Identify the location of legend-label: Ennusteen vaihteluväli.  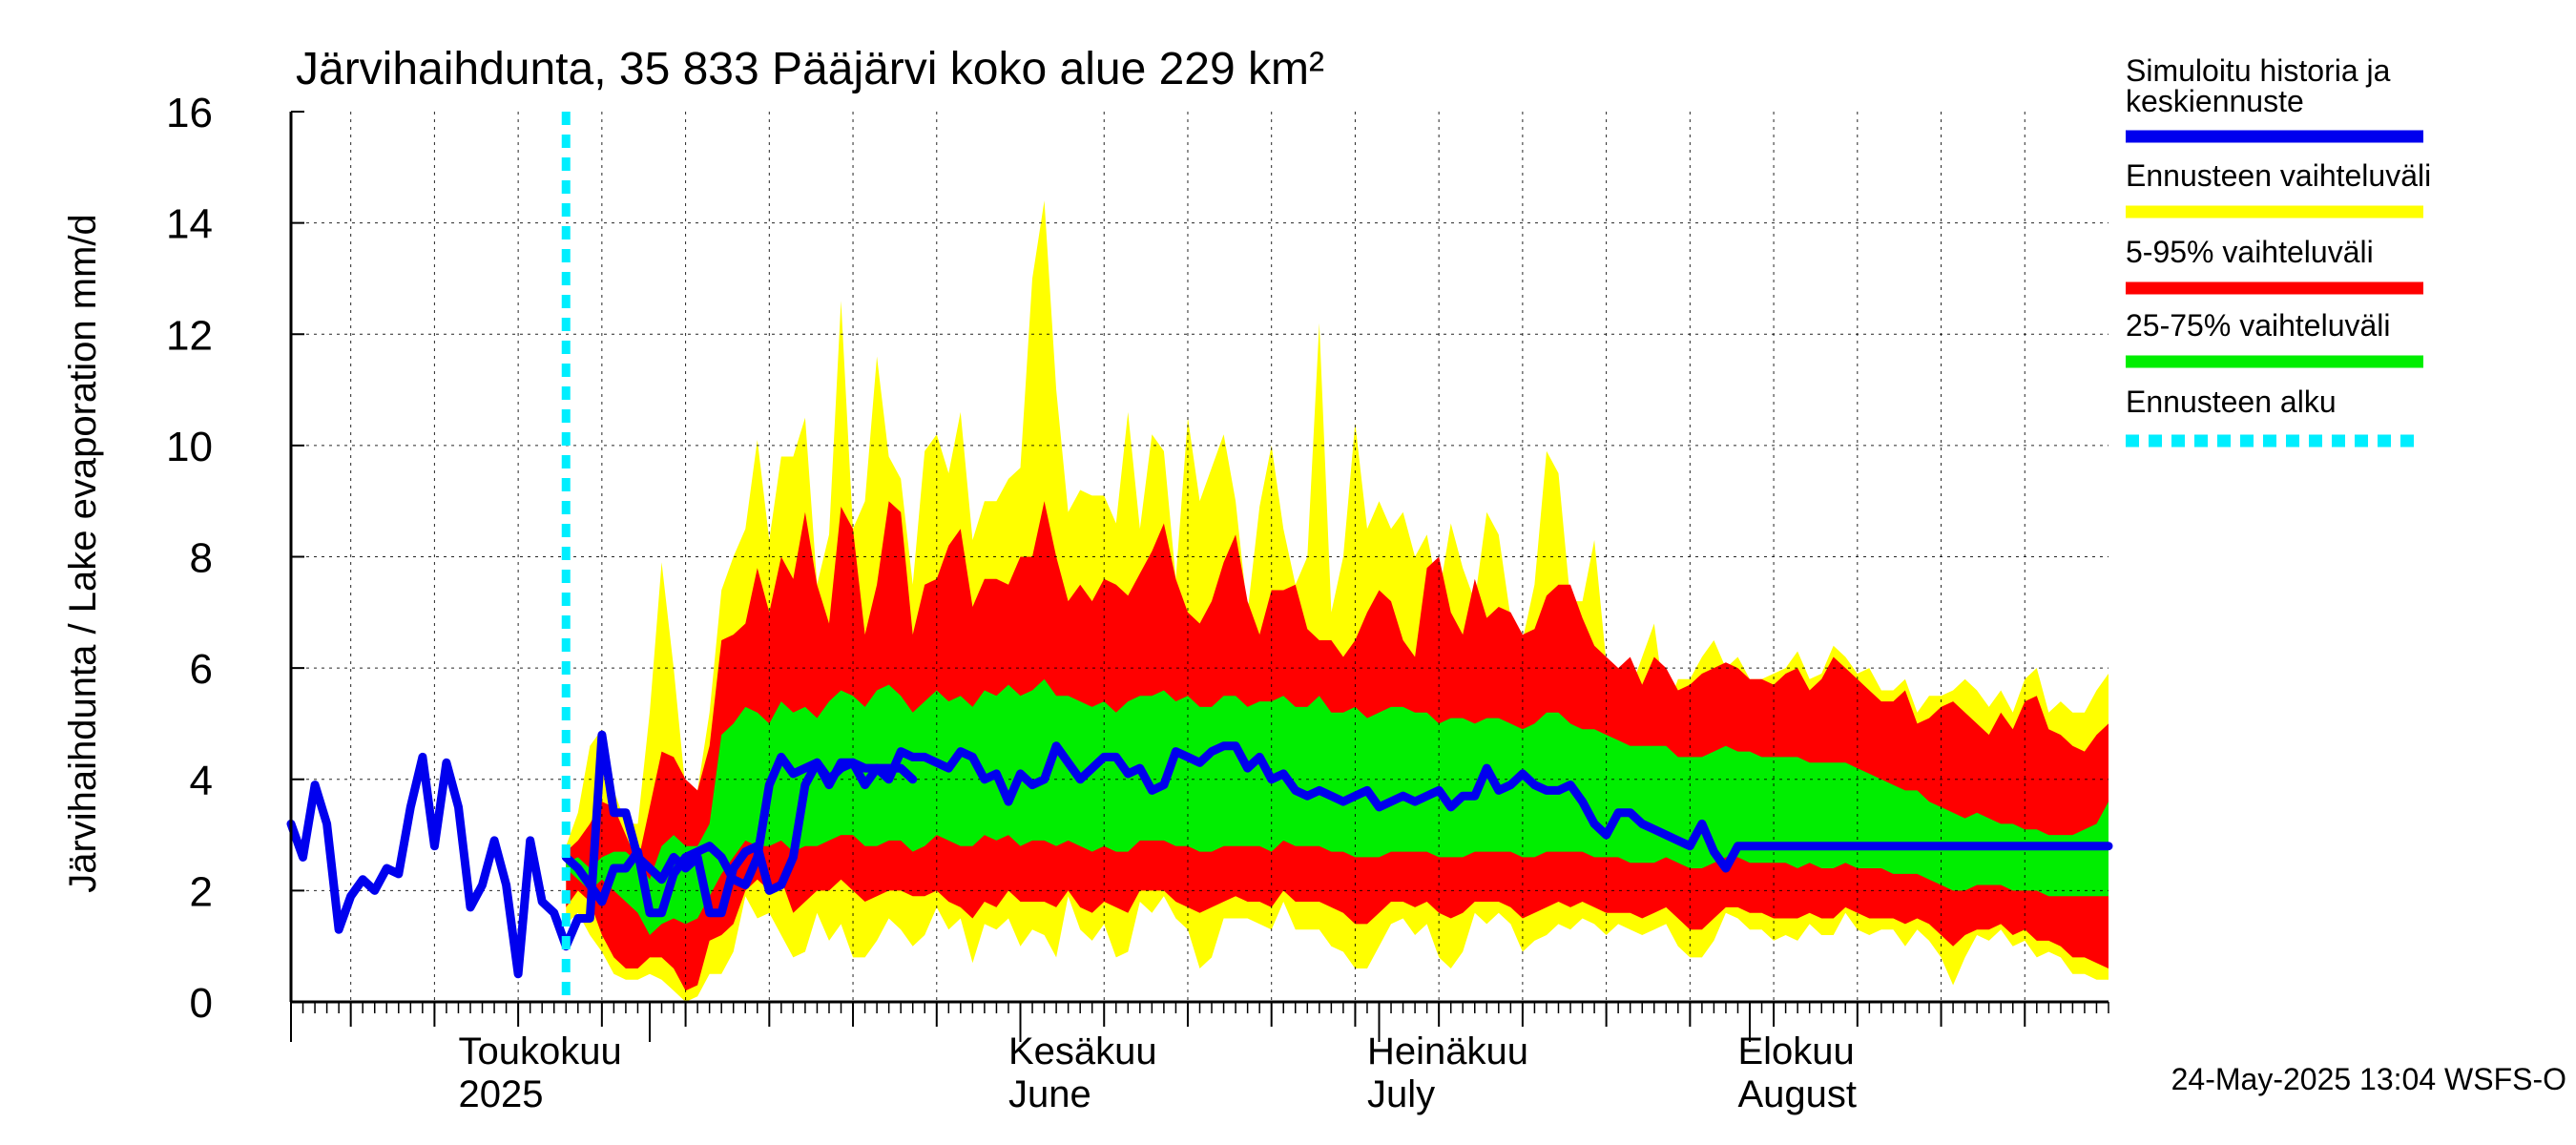
(2278, 175).